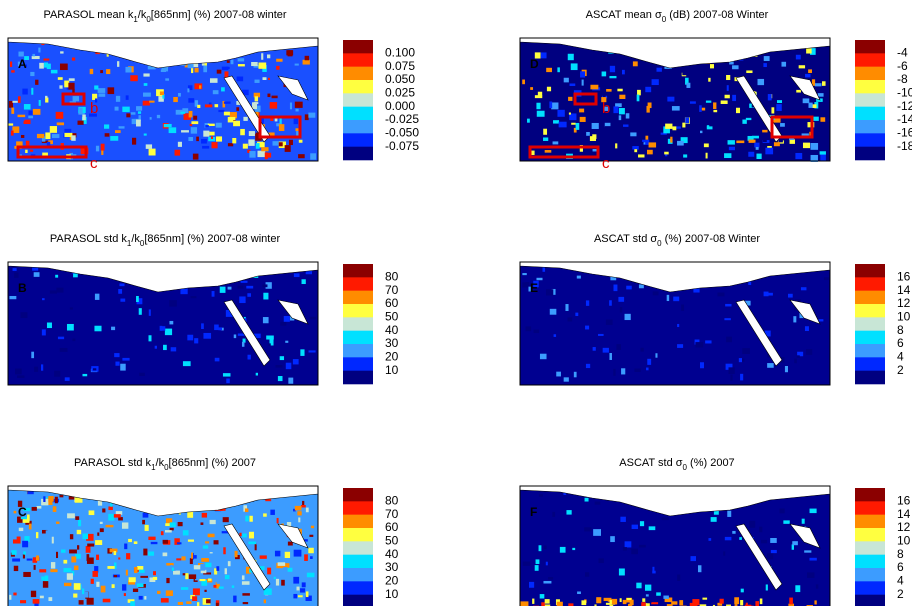 Image resolution: width=912 pixels, height=606 pixels. I want to click on panel-letter: B, so click(22, 288).